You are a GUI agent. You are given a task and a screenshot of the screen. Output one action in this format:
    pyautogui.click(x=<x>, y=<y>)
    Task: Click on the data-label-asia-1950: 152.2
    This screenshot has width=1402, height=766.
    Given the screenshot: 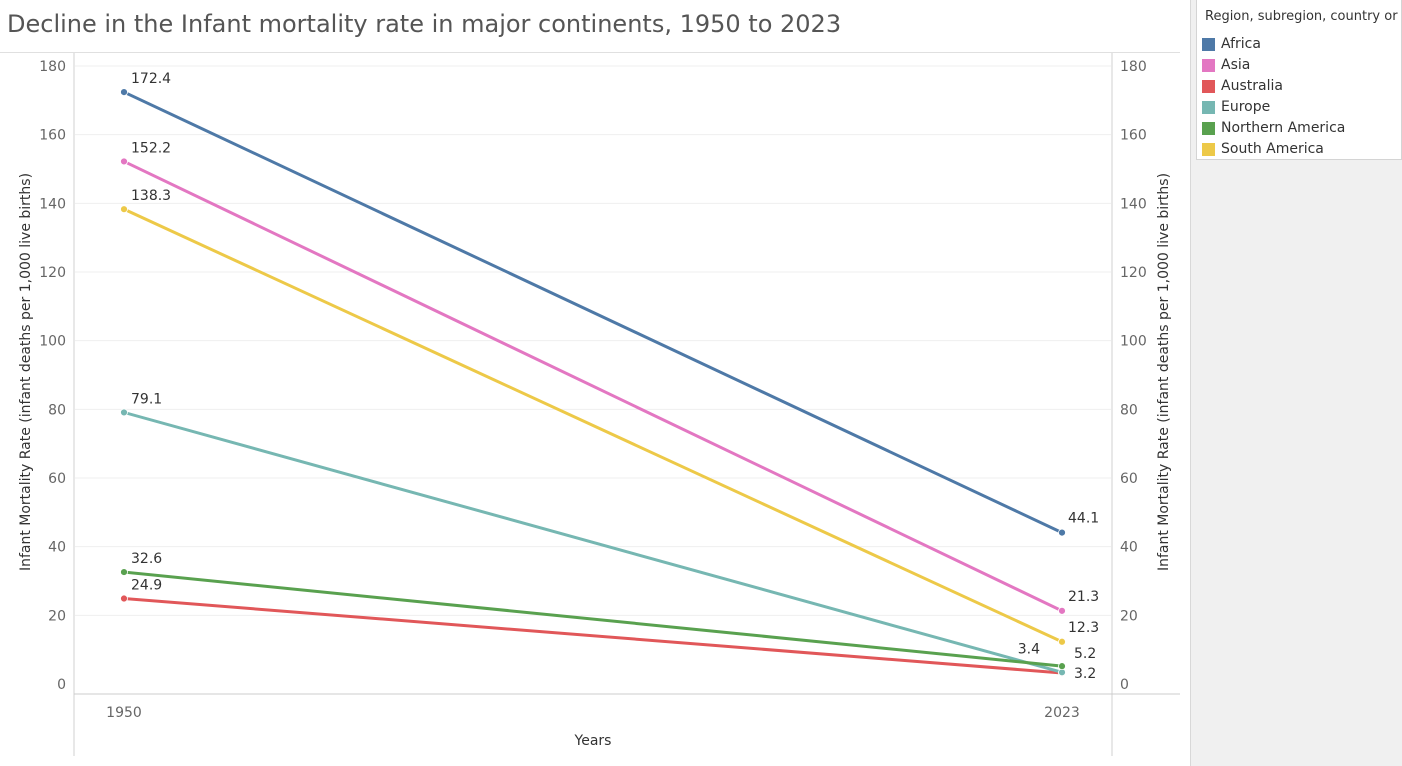 What is the action you would take?
    pyautogui.click(x=151, y=148)
    